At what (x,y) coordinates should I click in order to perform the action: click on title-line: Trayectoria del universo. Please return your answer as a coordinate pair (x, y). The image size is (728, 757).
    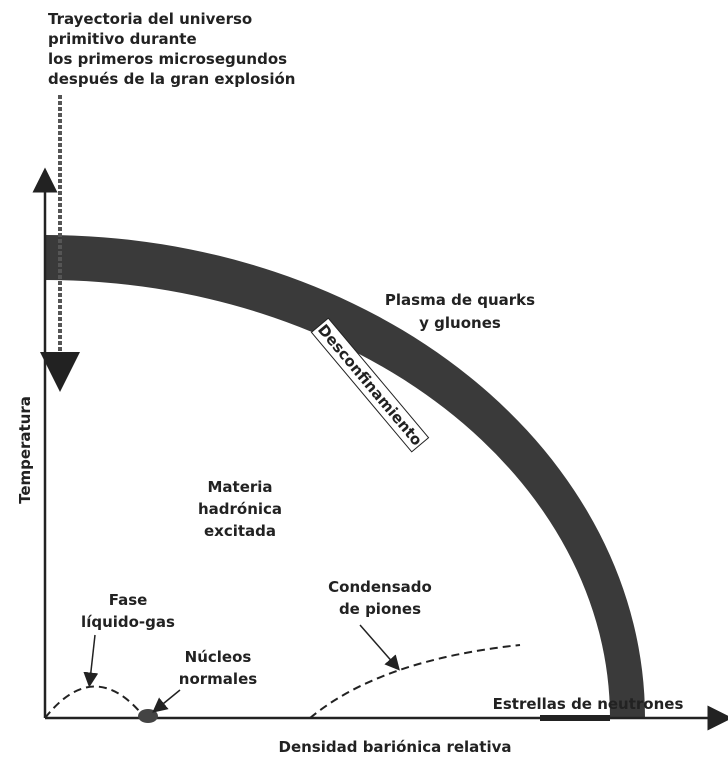
    Looking at the image, I should click on (150, 19).